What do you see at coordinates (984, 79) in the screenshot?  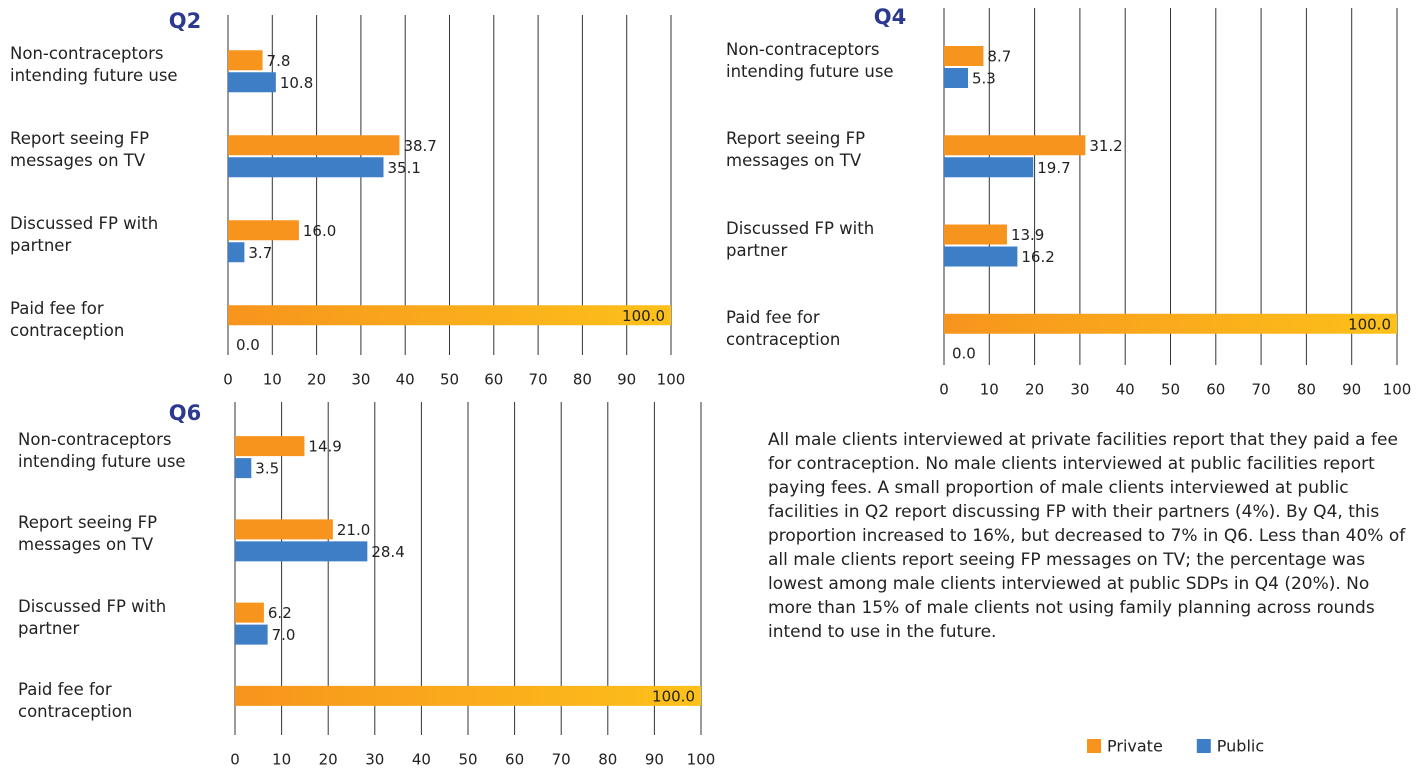 I see `value-label: 5.3` at bounding box center [984, 79].